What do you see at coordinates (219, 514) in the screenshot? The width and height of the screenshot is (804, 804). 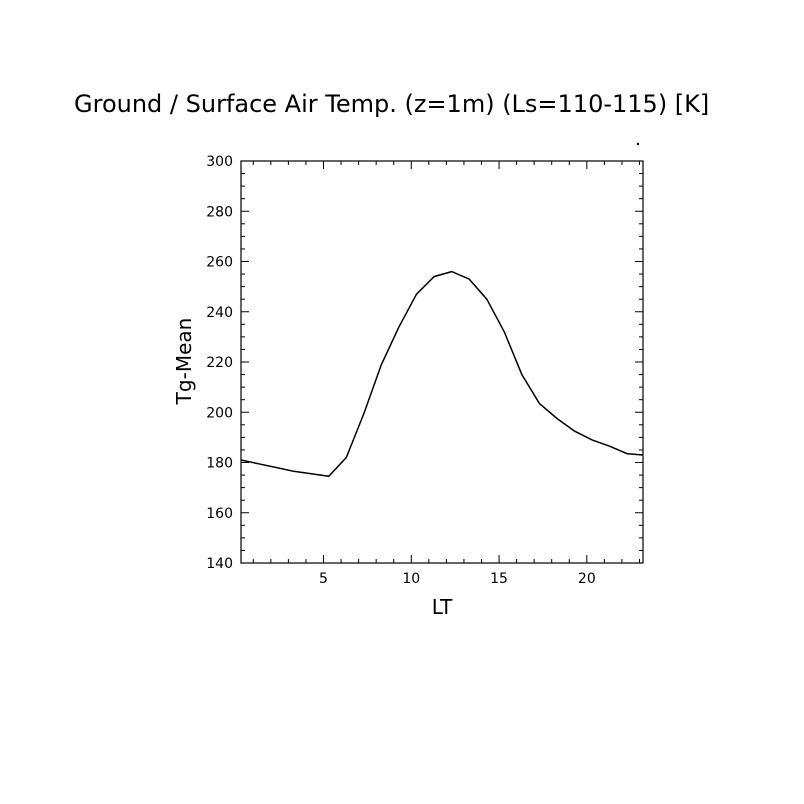 I see `y-tick-label: 160` at bounding box center [219, 514].